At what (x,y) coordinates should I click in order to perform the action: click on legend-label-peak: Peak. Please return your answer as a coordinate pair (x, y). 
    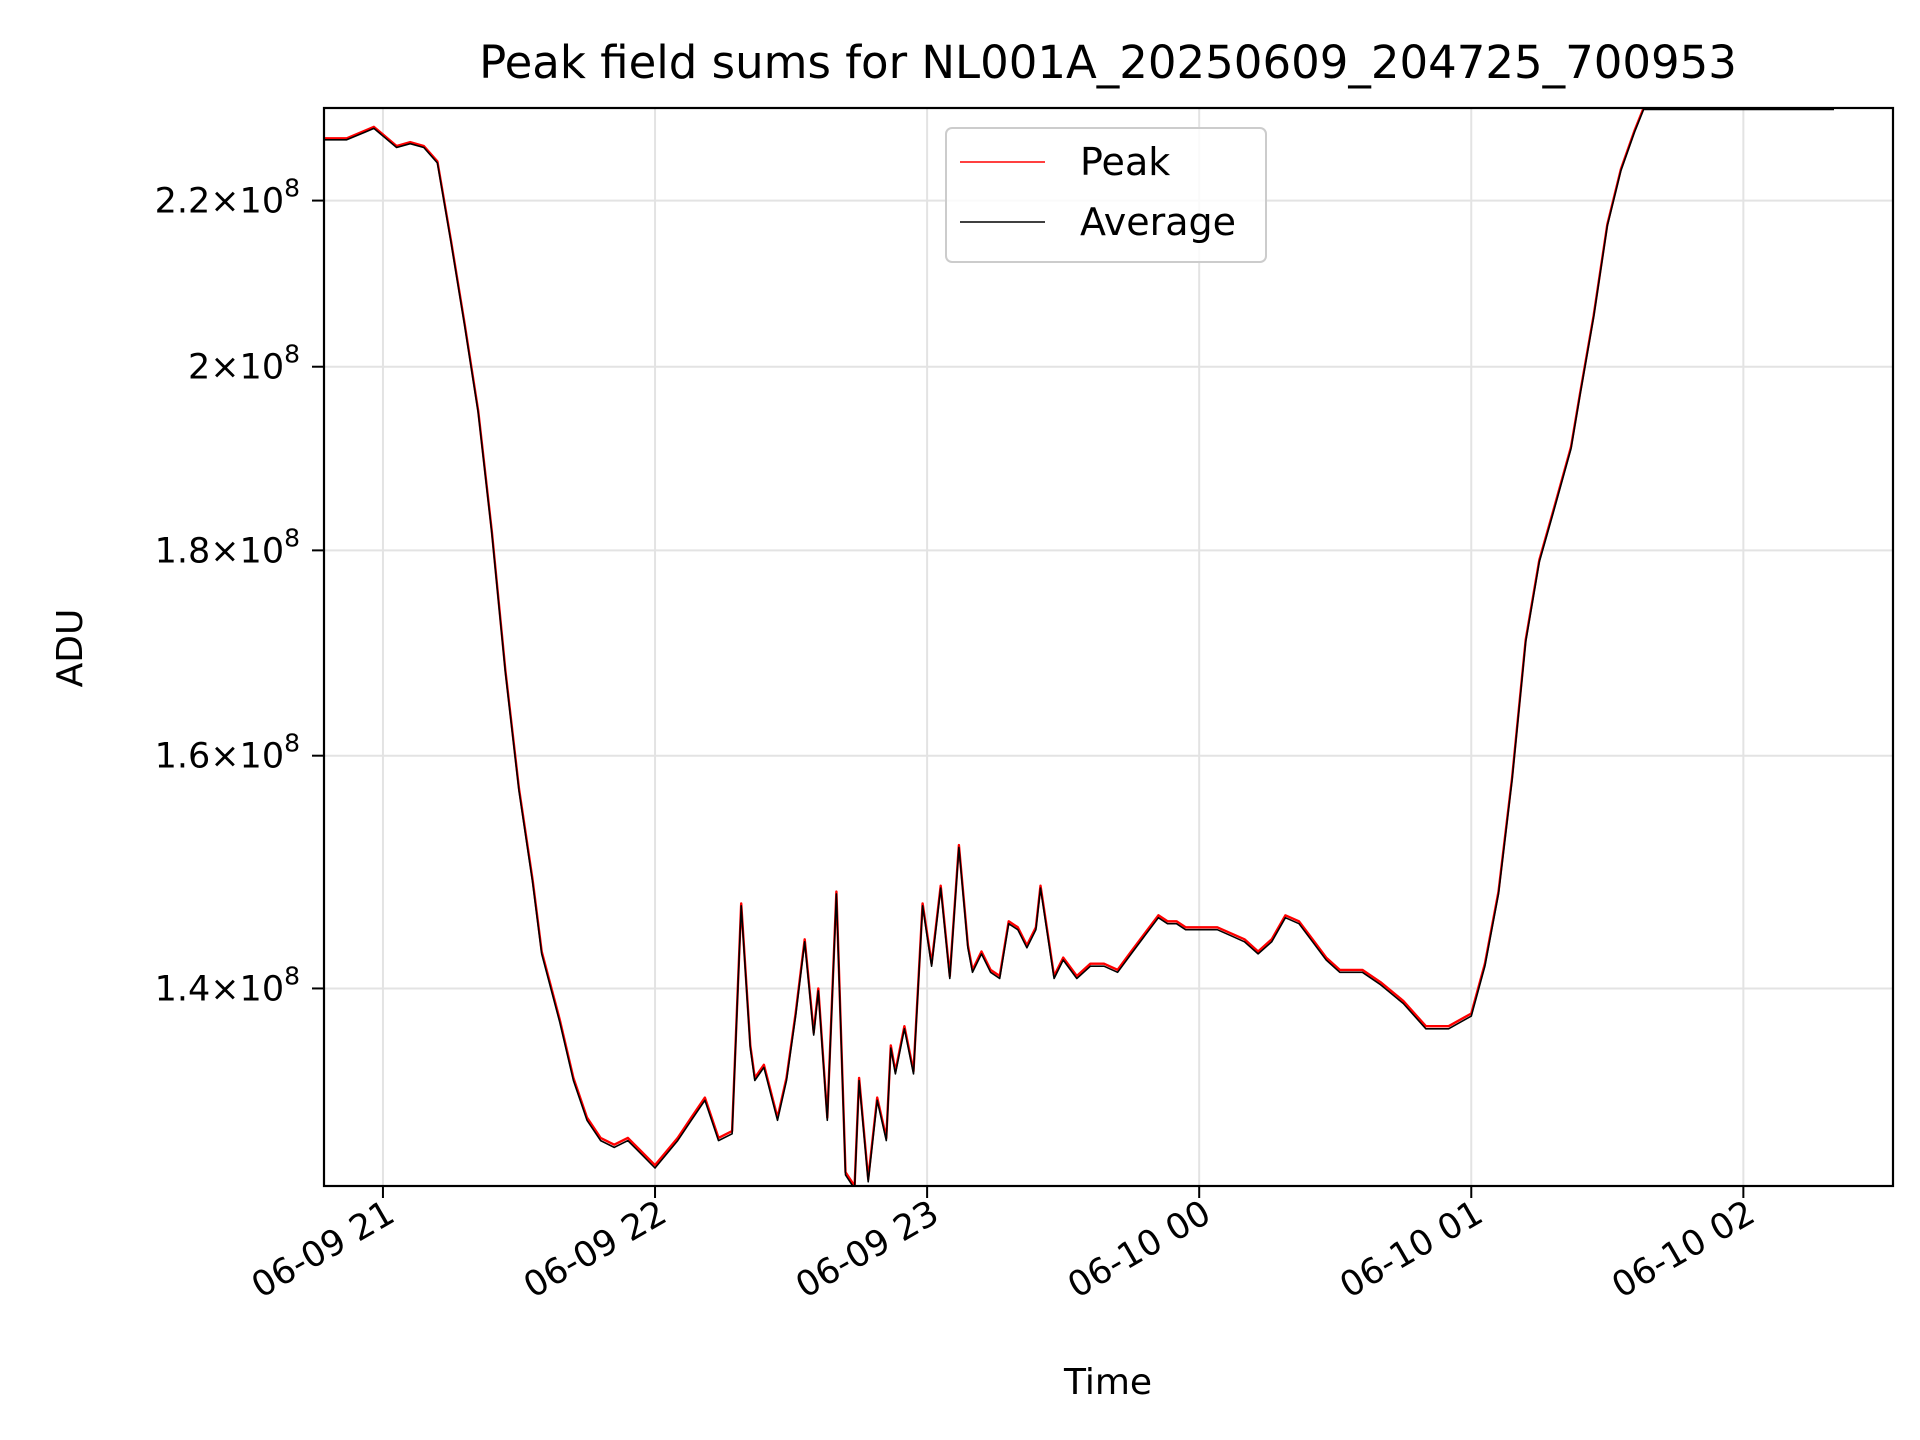
    Looking at the image, I should click on (1125, 162).